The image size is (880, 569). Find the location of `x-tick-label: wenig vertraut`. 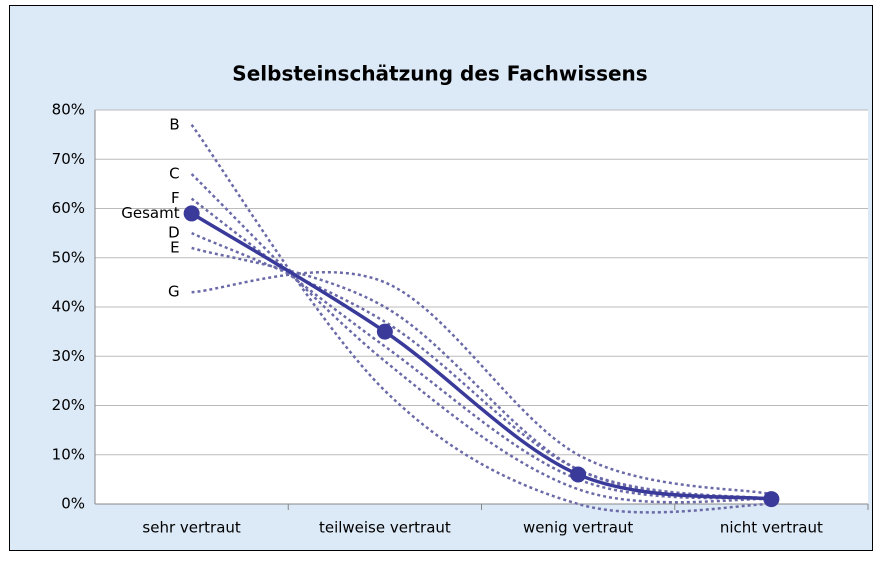

x-tick-label: wenig vertraut is located at coordinates (578, 528).